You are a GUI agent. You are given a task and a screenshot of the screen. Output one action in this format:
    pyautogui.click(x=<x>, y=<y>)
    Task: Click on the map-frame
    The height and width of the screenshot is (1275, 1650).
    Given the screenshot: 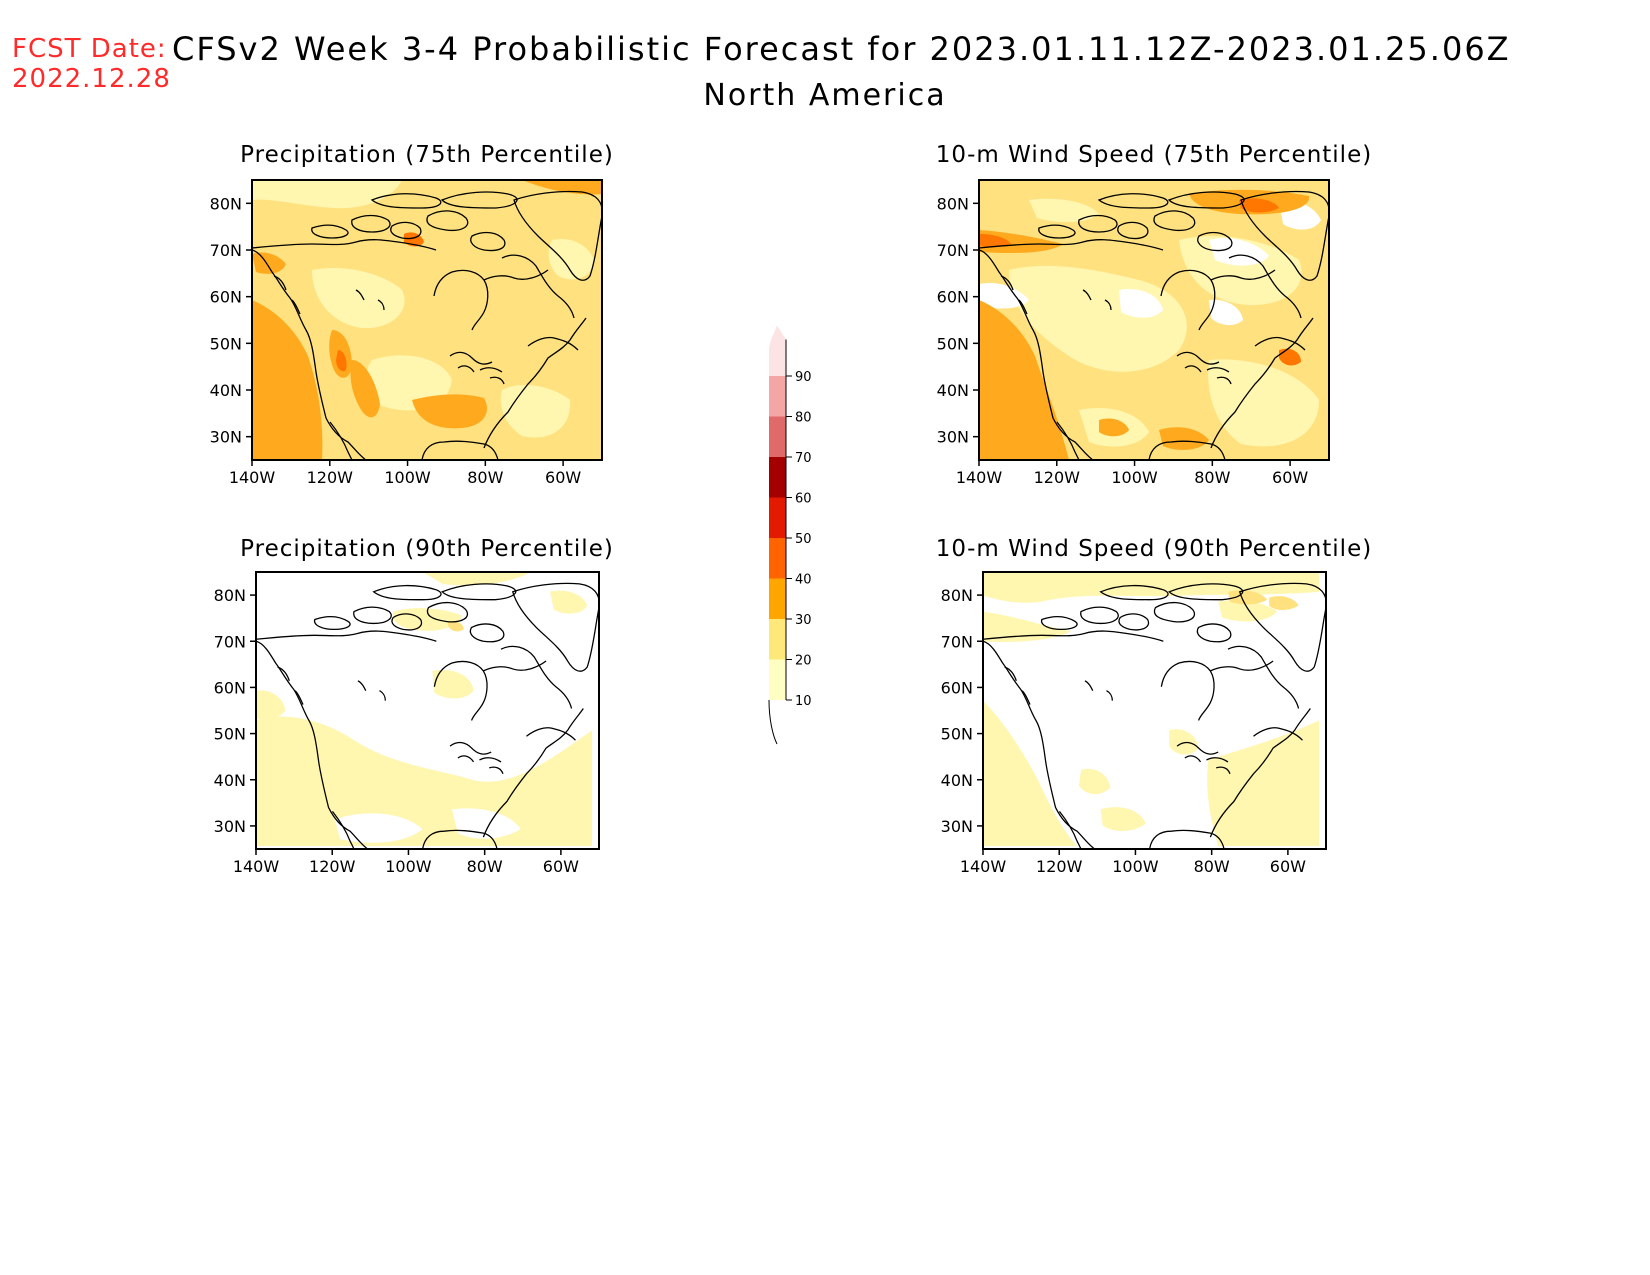 What is the action you would take?
    pyautogui.click(x=427, y=710)
    